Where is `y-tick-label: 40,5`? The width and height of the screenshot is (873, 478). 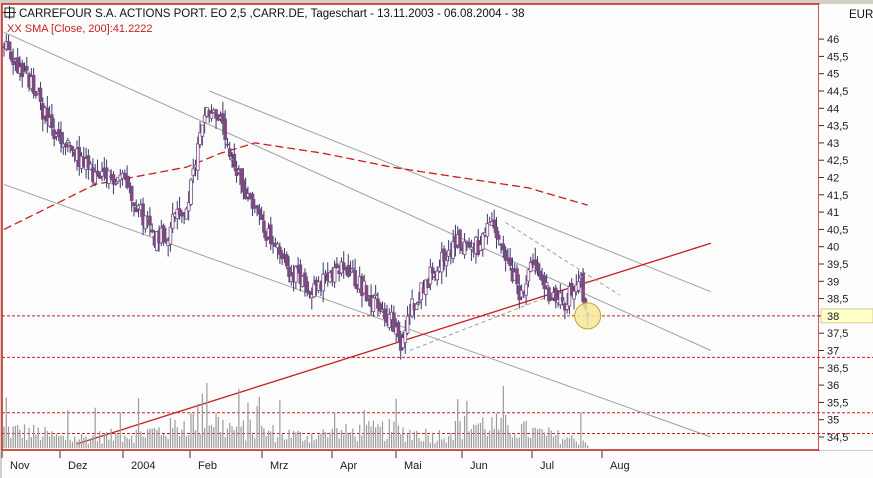
y-tick-label: 40,5 is located at coordinates (837, 230).